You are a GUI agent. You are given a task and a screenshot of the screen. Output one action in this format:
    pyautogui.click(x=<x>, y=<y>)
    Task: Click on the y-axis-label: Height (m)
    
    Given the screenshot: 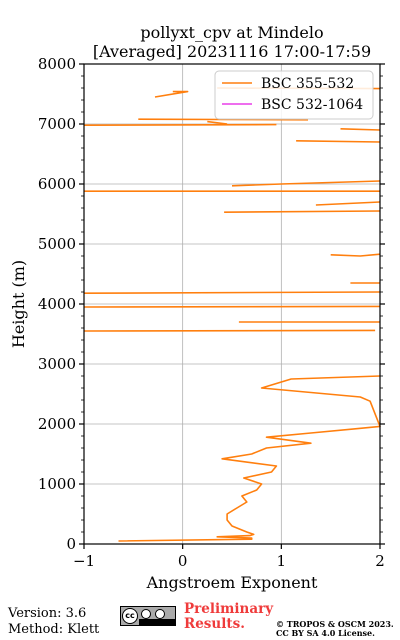 What is the action you would take?
    pyautogui.click(x=18, y=304)
    